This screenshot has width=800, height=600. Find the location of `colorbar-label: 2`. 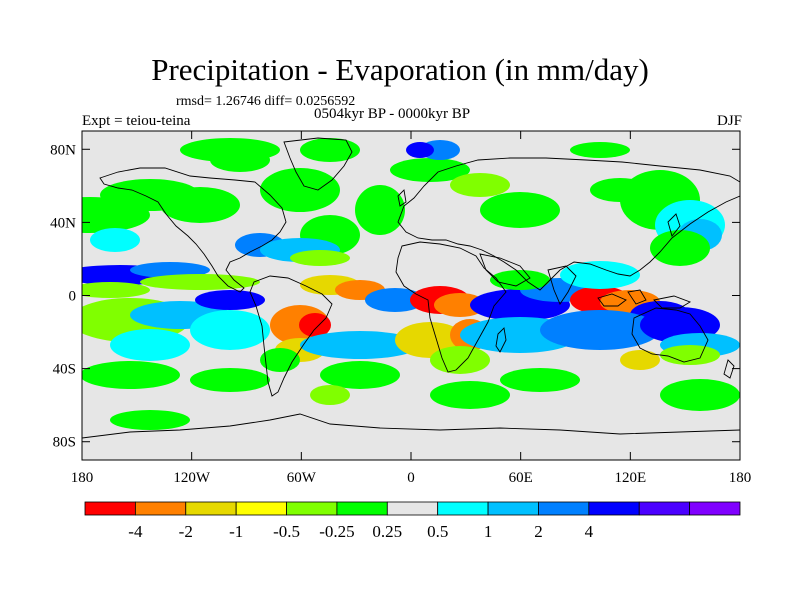

colorbar-label: 2 is located at coordinates (538, 531).